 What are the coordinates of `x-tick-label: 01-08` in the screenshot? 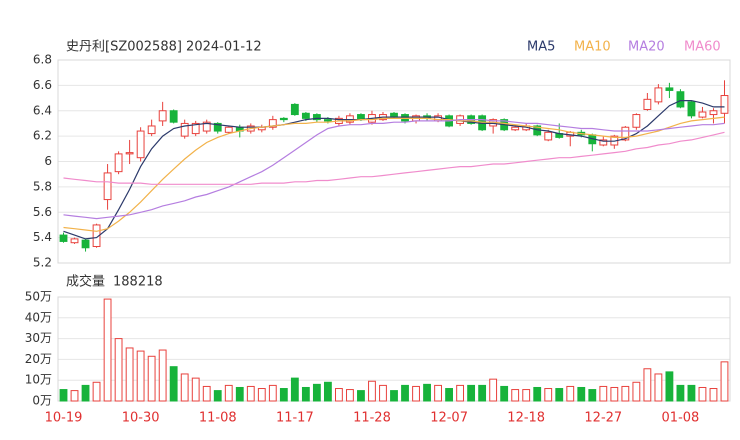 It's located at (681, 418).